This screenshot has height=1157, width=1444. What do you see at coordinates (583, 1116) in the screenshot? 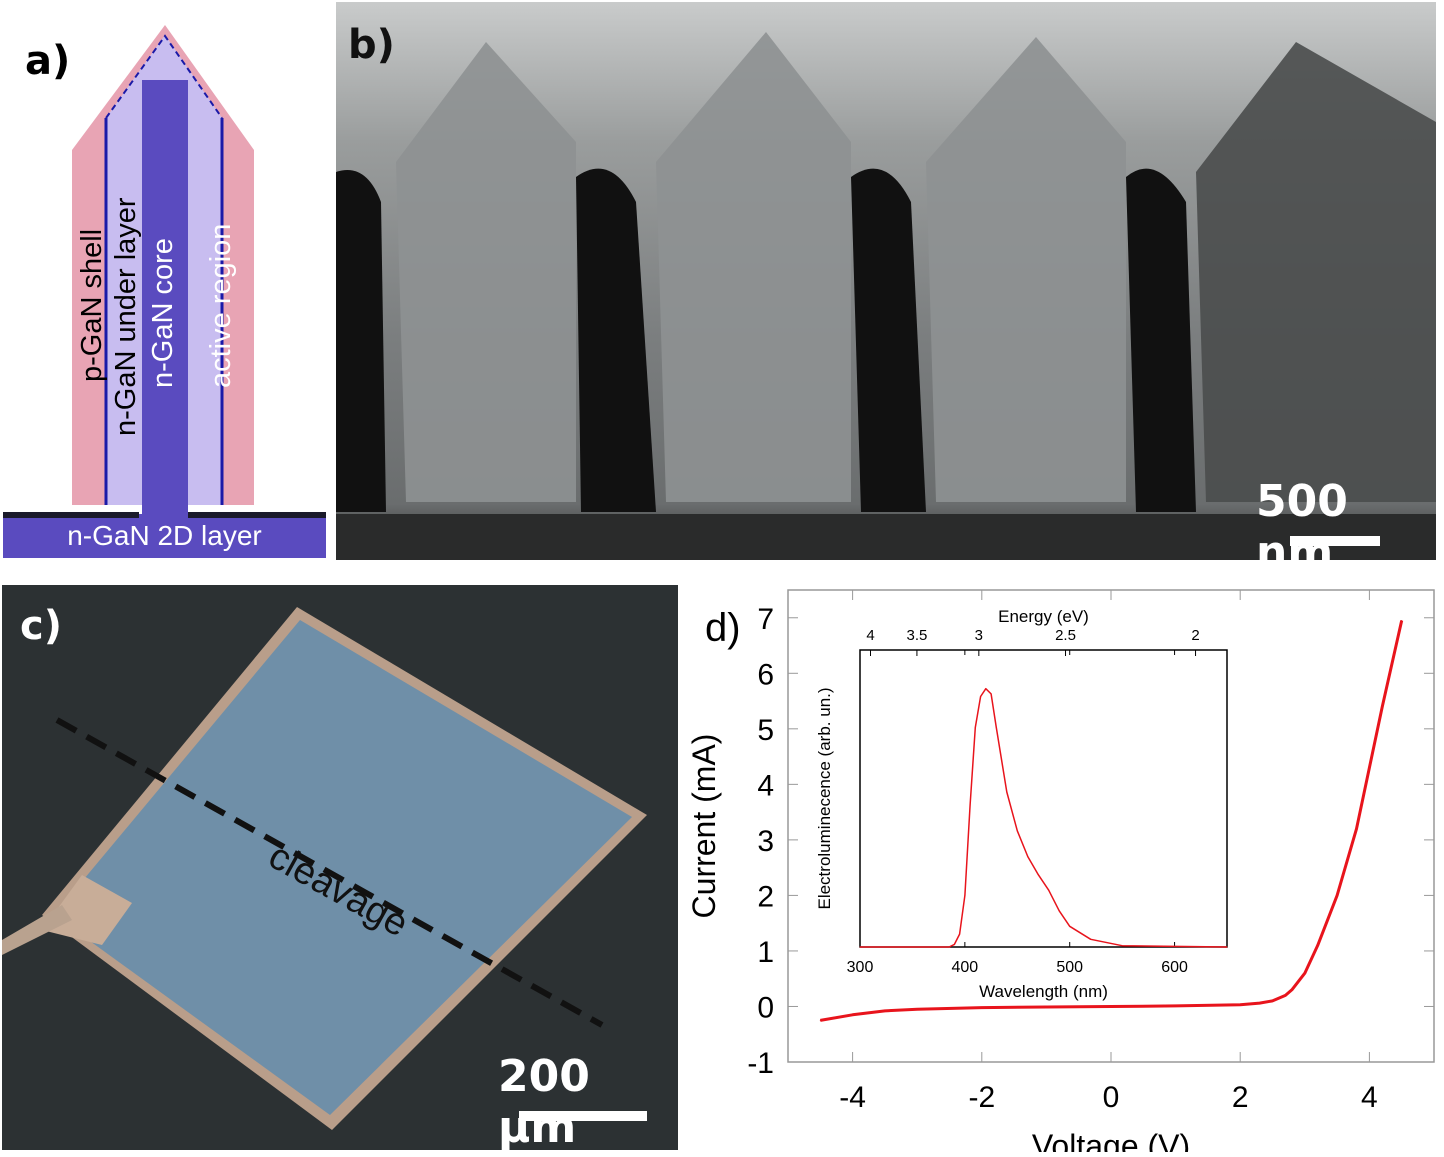
I see `scale-bar-c` at bounding box center [583, 1116].